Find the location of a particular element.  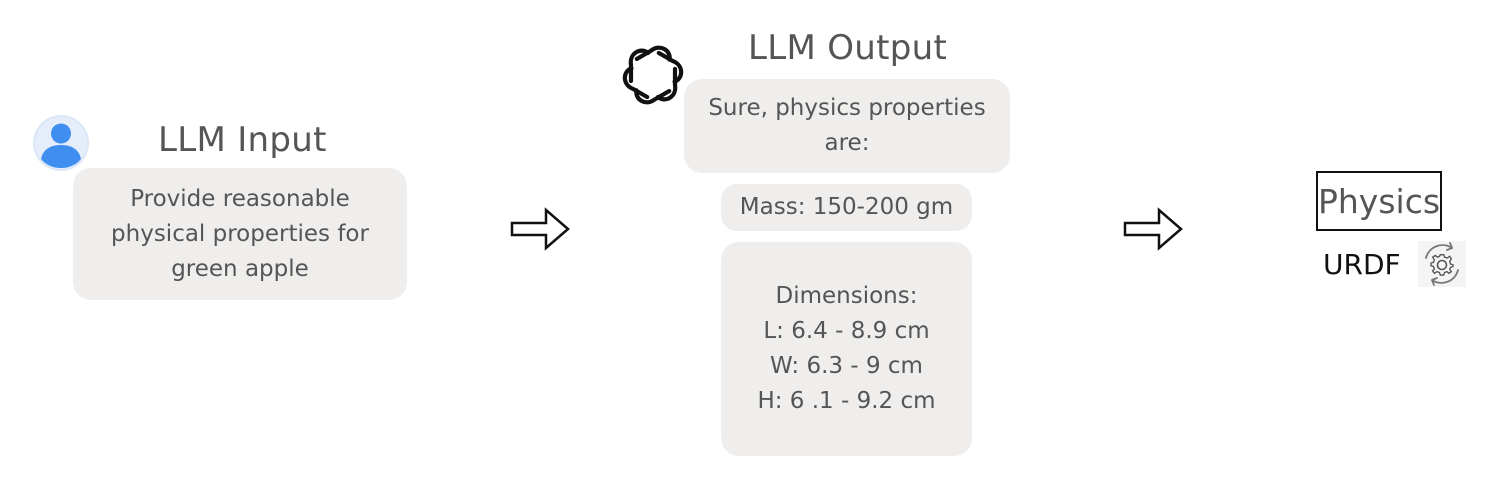

output-intro-line: are: is located at coordinates (847, 143).